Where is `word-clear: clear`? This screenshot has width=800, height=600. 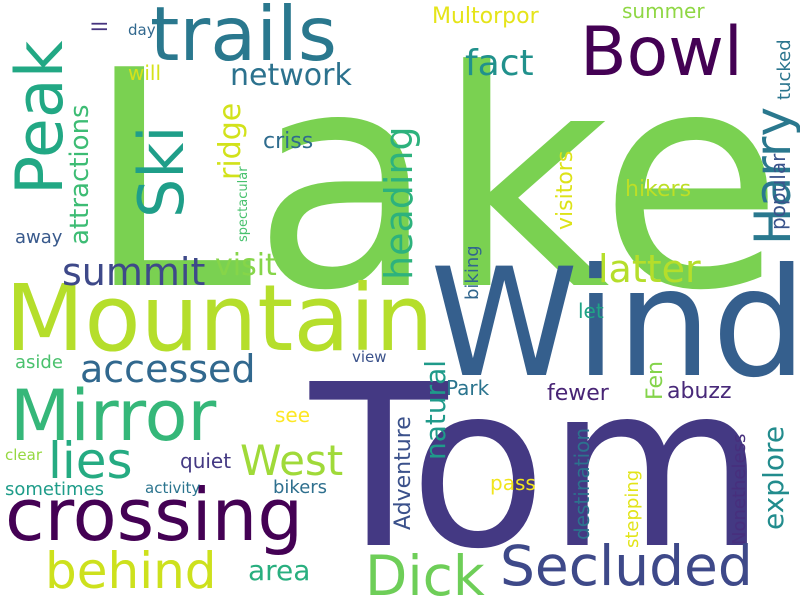
word-clear: clear is located at coordinates (24, 455).